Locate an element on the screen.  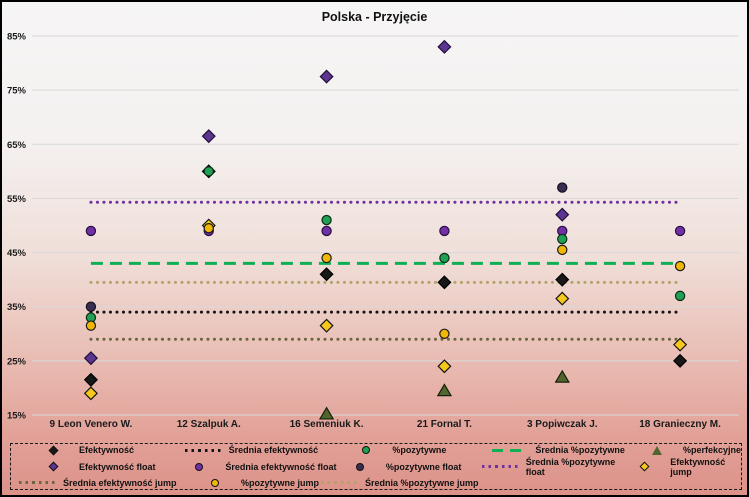
y-tick-label: 35% is located at coordinates (17, 307).